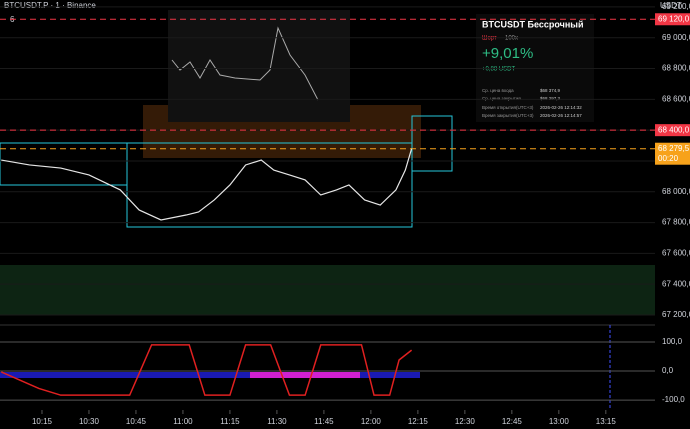 This screenshot has height=429, width=690. Describe the element at coordinates (674, 148) in the screenshot. I see `price-label: 68 279,5` at that location.